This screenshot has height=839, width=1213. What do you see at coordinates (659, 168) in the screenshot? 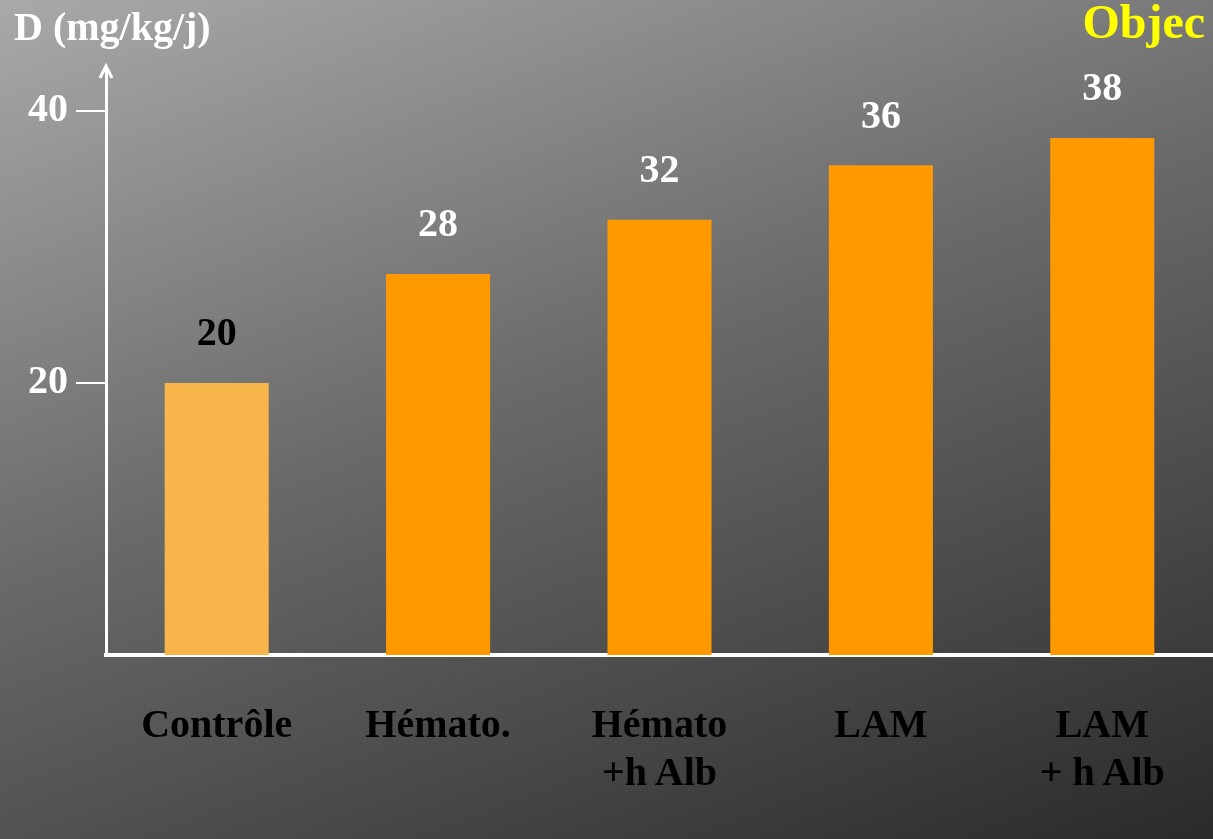
I see `data-label: 32` at bounding box center [659, 168].